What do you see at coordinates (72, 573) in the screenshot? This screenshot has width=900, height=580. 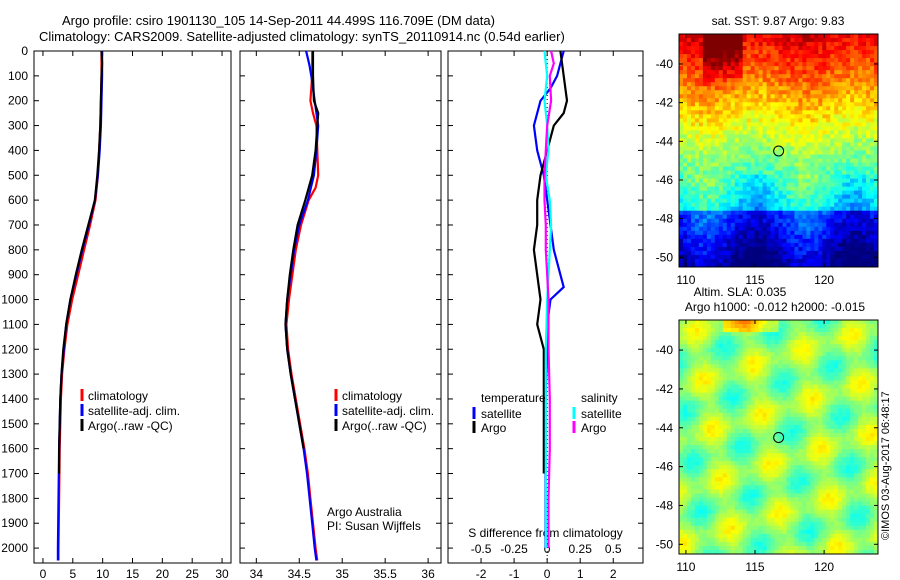 I see `x-tick-label: 5` at bounding box center [72, 573].